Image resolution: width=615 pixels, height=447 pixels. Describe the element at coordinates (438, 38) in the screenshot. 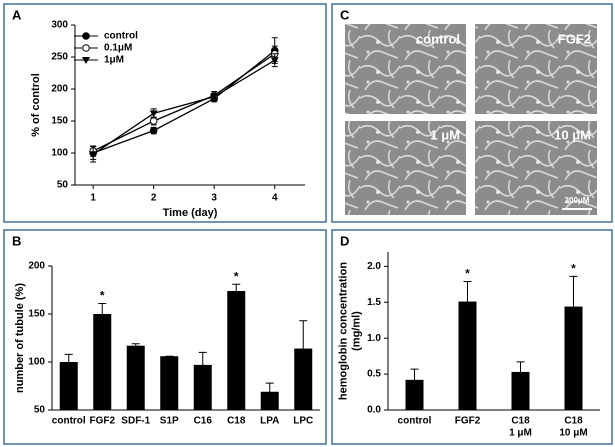

I see `micrograph-label: control` at that location.